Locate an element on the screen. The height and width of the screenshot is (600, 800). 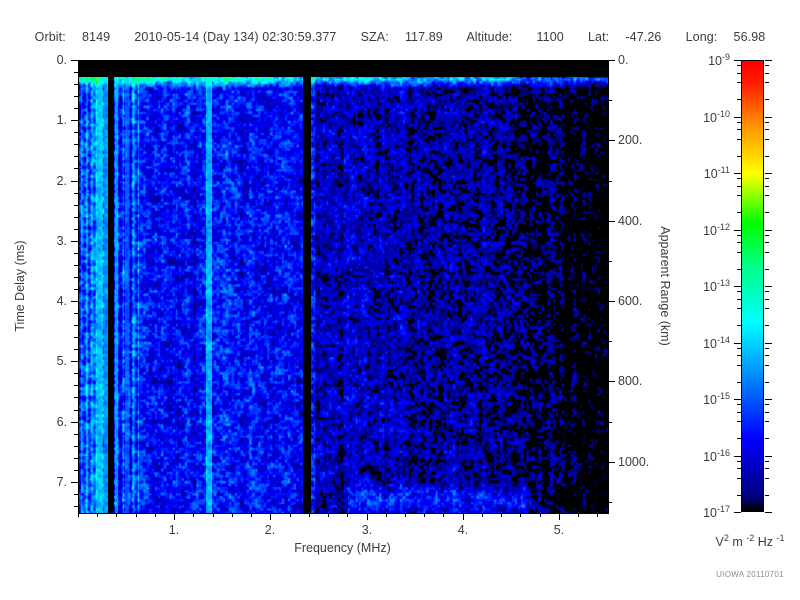
sza-label: SZA: is located at coordinates (374, 37).